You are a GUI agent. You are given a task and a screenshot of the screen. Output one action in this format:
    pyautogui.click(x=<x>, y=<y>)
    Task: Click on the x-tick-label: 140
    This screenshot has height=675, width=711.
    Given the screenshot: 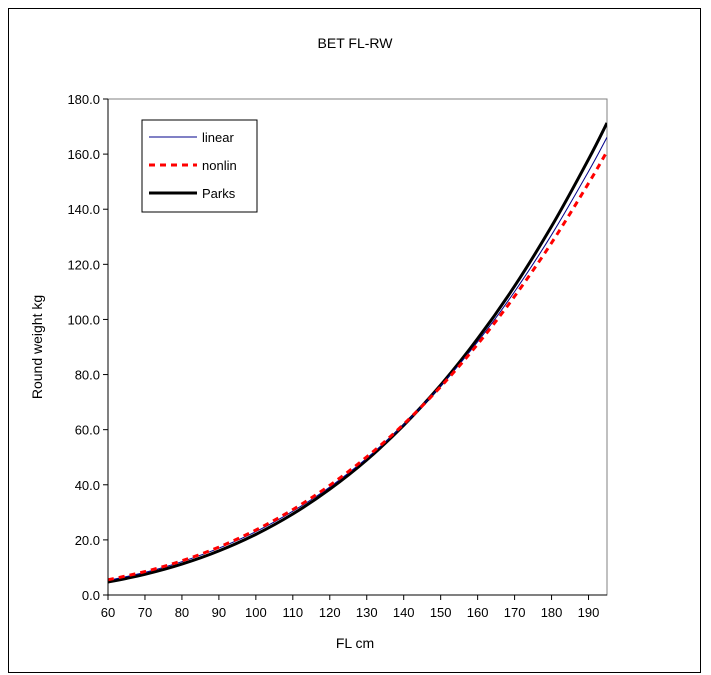 What is the action you would take?
    pyautogui.click(x=404, y=612)
    